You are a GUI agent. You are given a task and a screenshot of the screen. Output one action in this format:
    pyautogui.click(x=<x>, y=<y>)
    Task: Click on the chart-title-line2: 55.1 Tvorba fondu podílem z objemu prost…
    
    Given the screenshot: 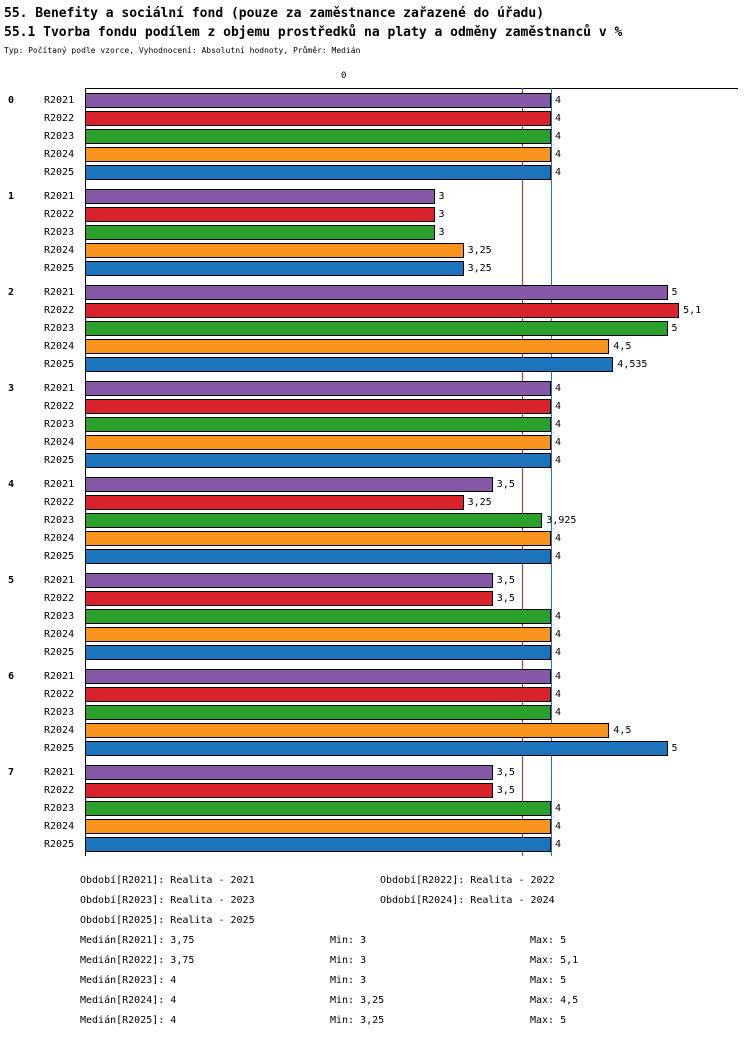 What is the action you would take?
    pyautogui.click(x=313, y=32)
    